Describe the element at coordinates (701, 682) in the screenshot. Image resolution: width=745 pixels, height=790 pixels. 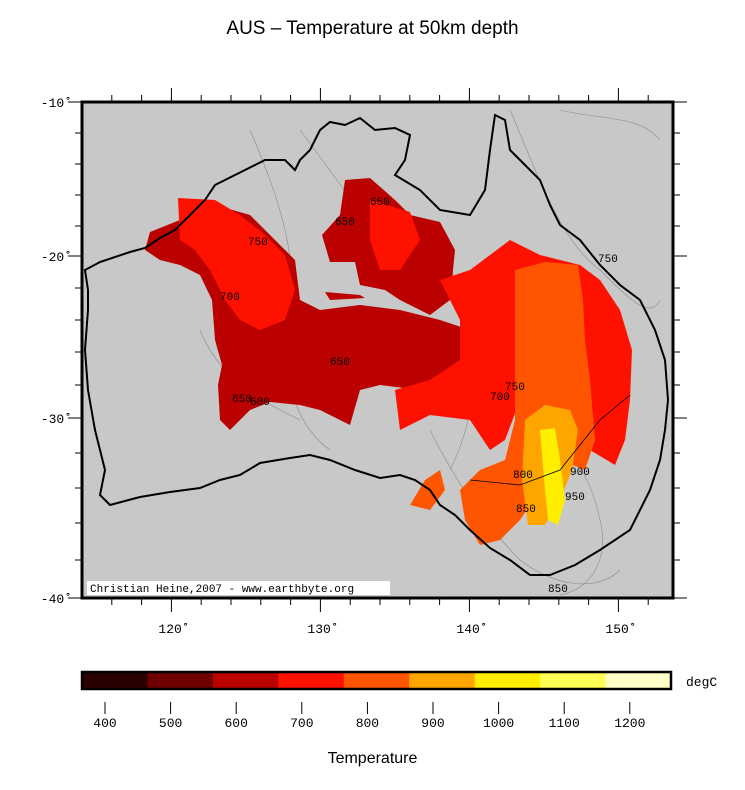
I see `colorbar-unit: degC` at that location.